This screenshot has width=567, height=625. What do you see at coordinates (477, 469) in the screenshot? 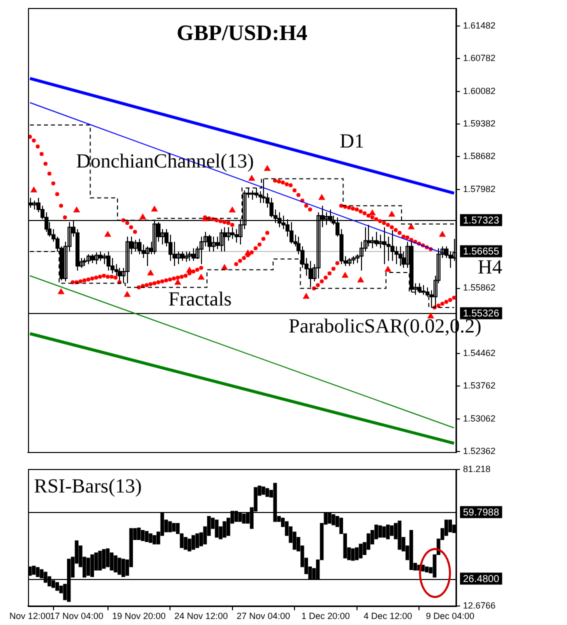
I see `y-tick-label: 81.218` at bounding box center [477, 469].